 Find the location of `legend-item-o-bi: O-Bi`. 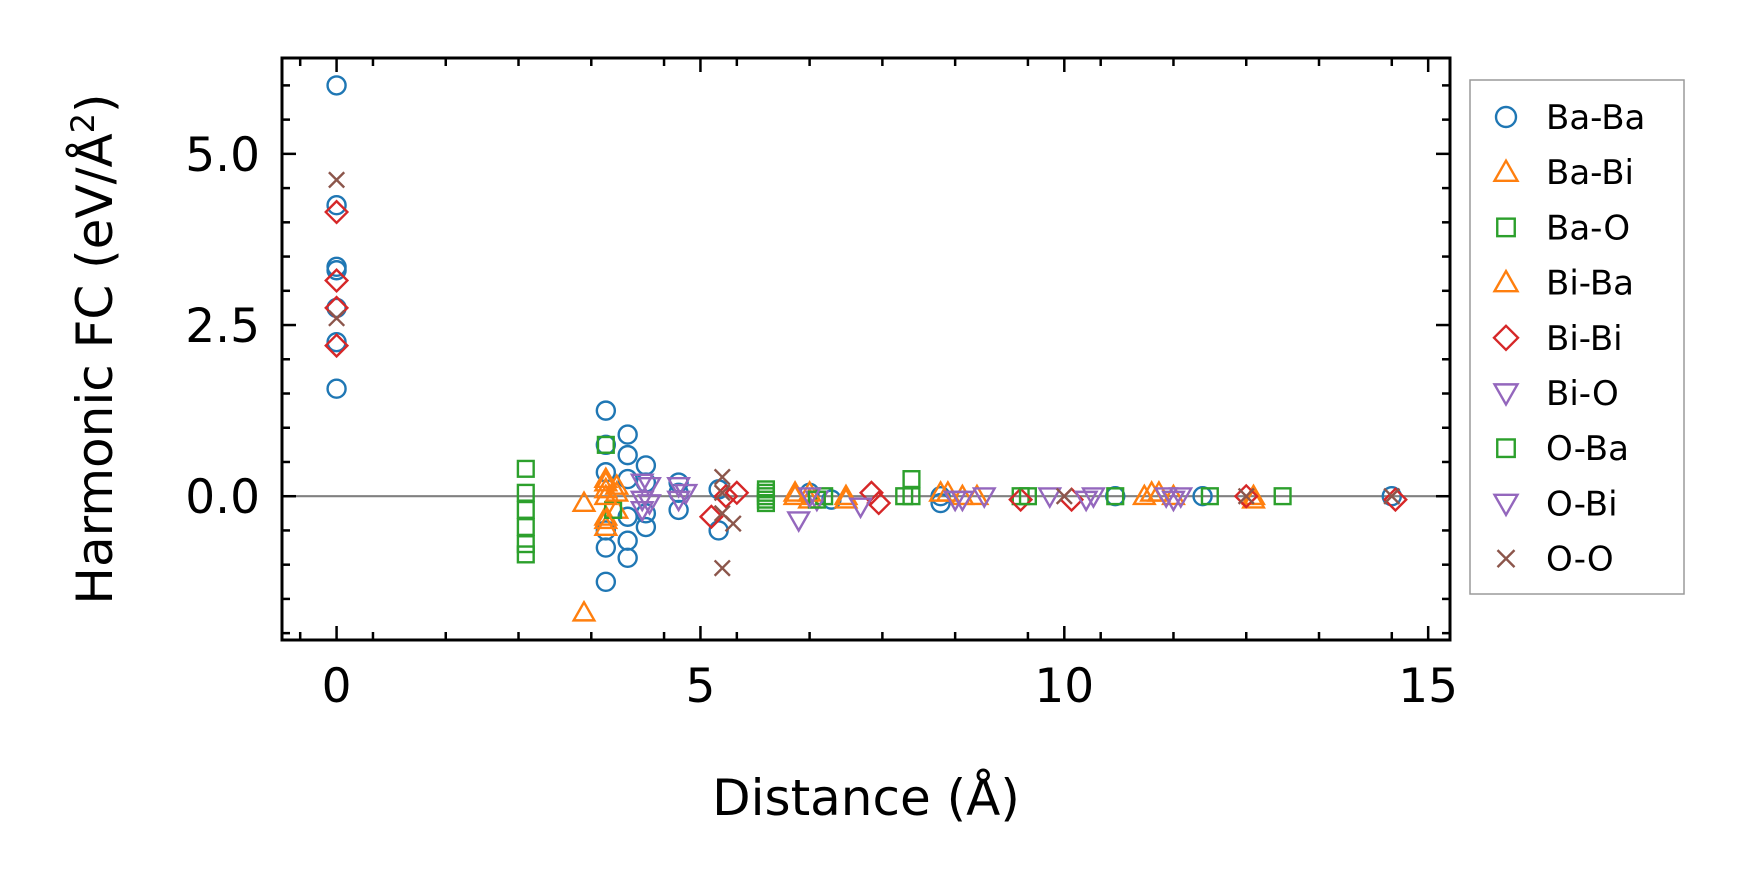

legend-item-o-bi: O-Bi is located at coordinates (1555, 504).